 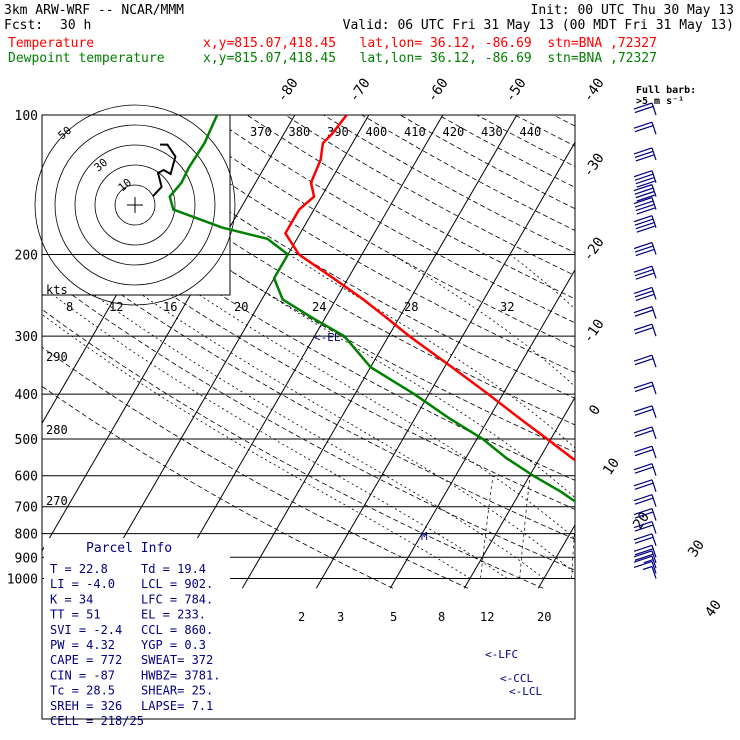 I want to click on hodograph-ring, so click(x=135, y=205).